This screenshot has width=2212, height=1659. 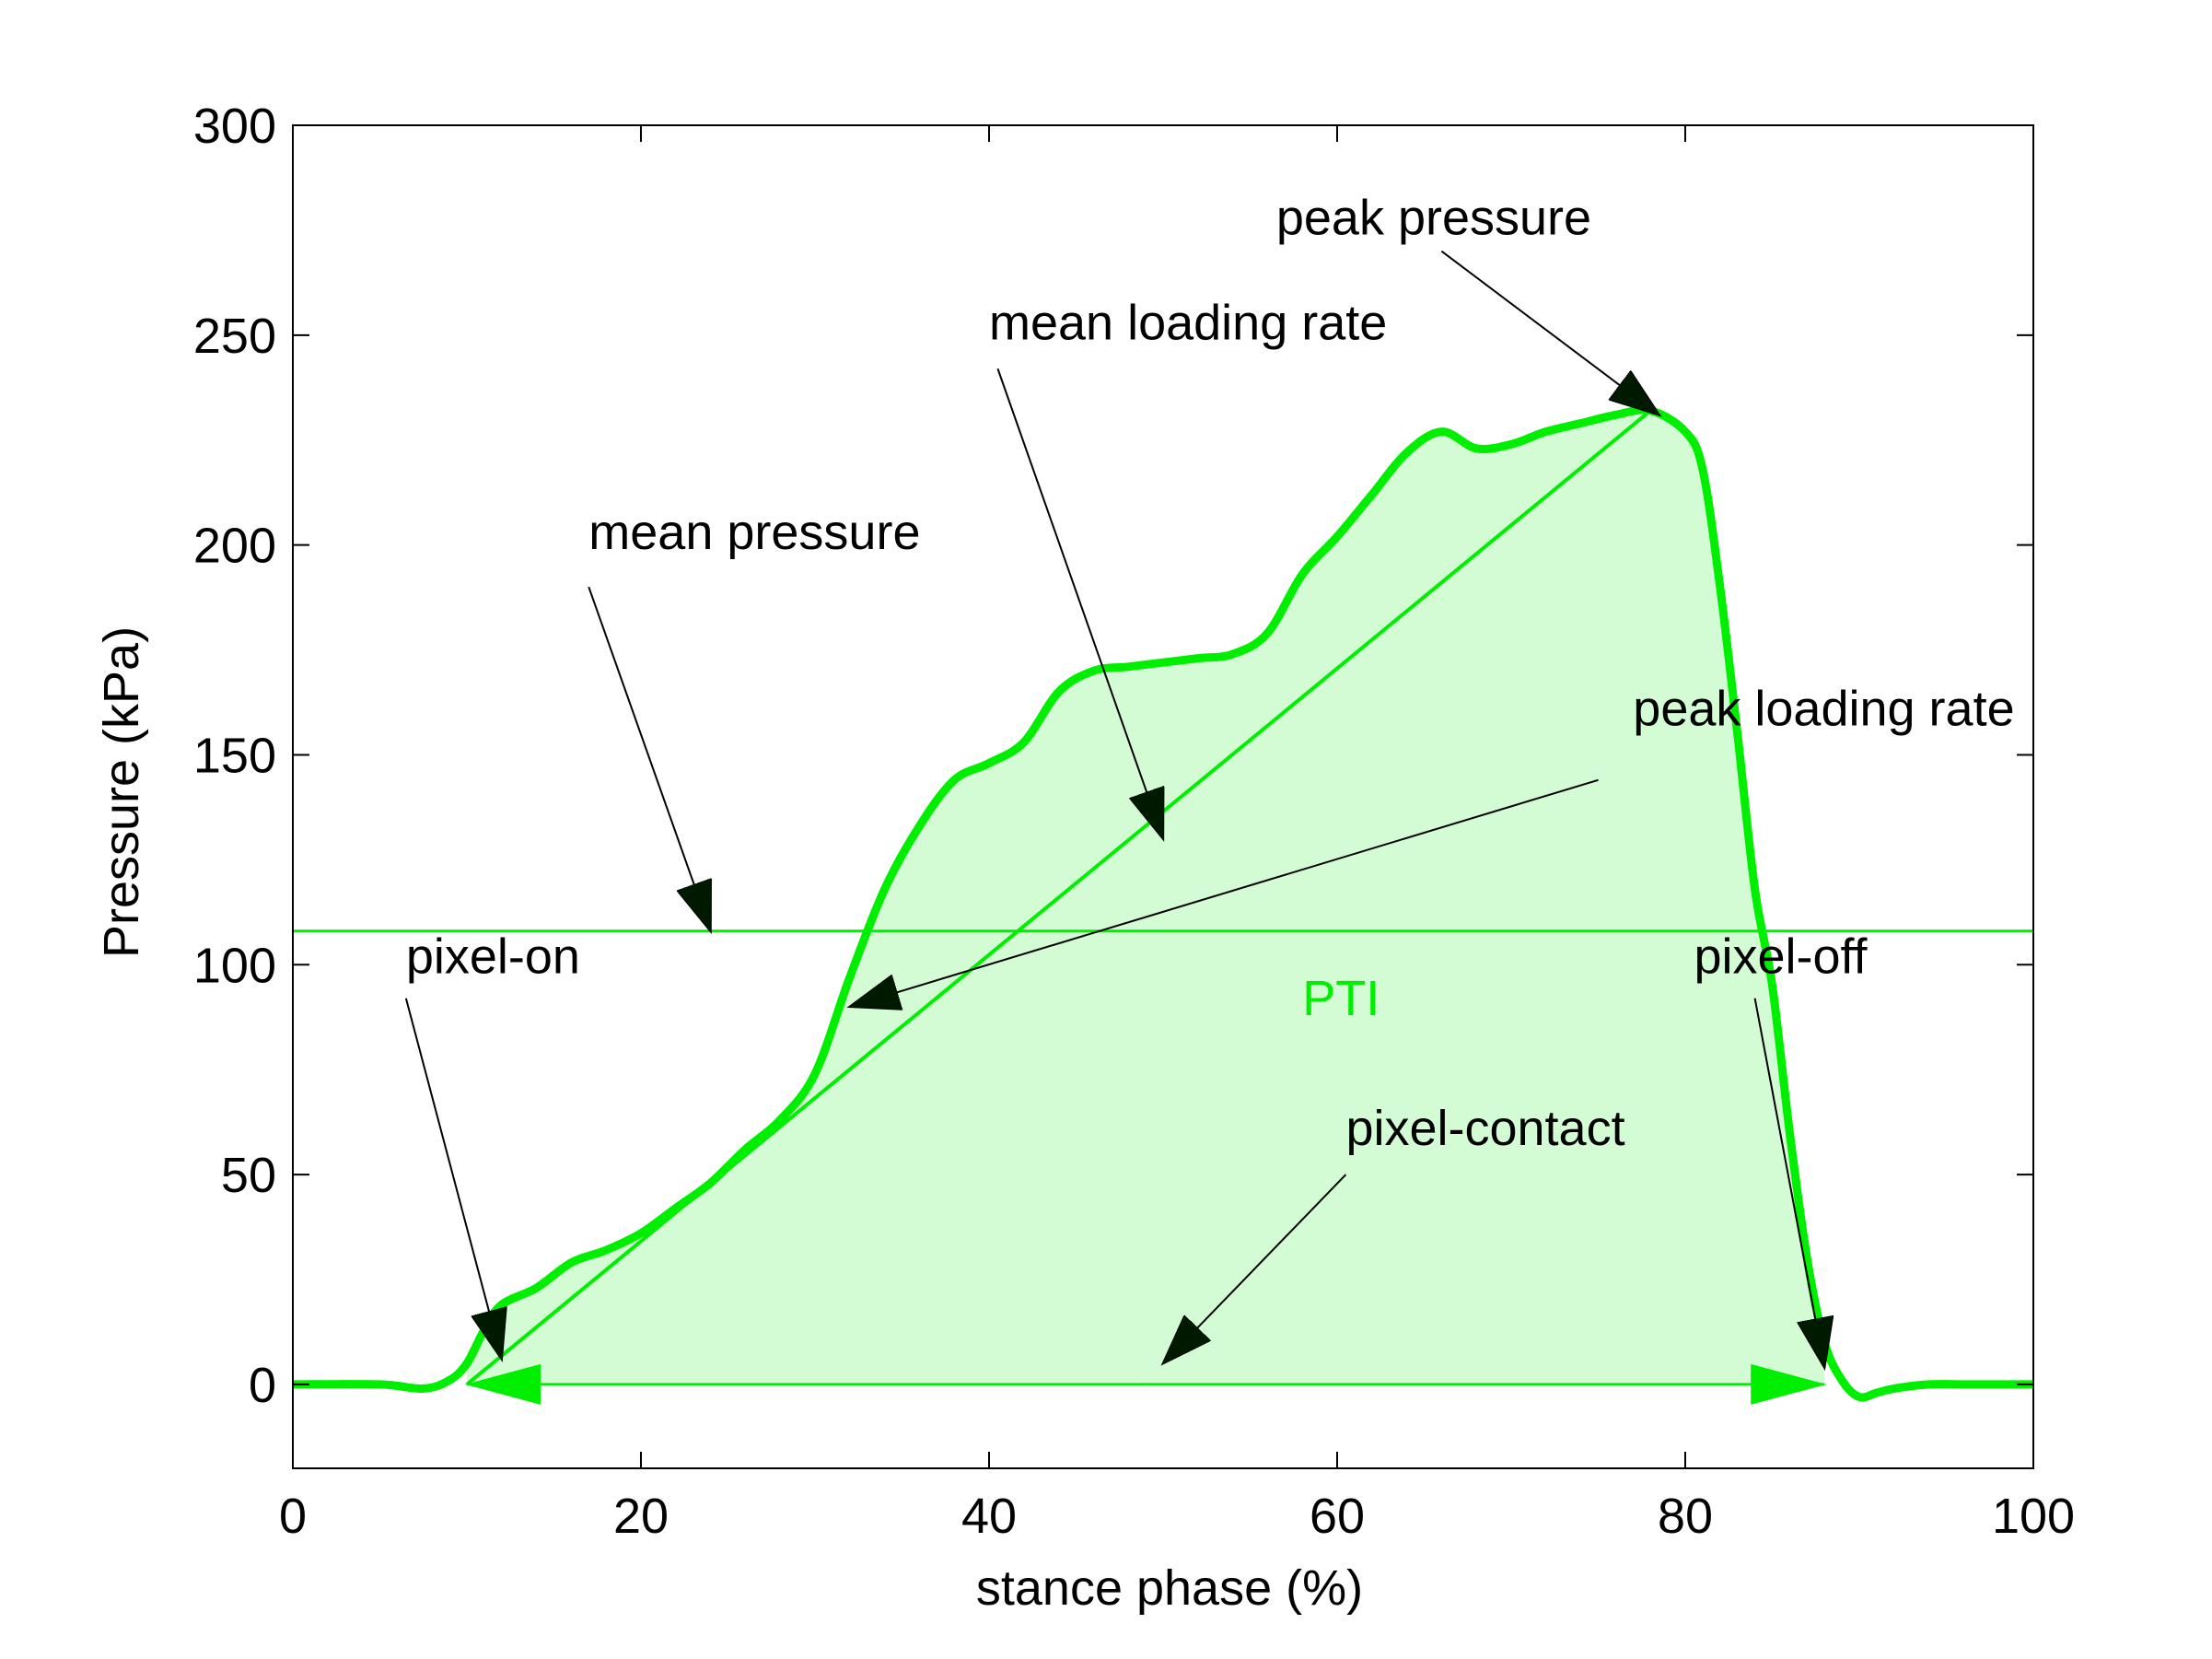 I want to click on y-tick-label: 250, so click(x=235, y=336).